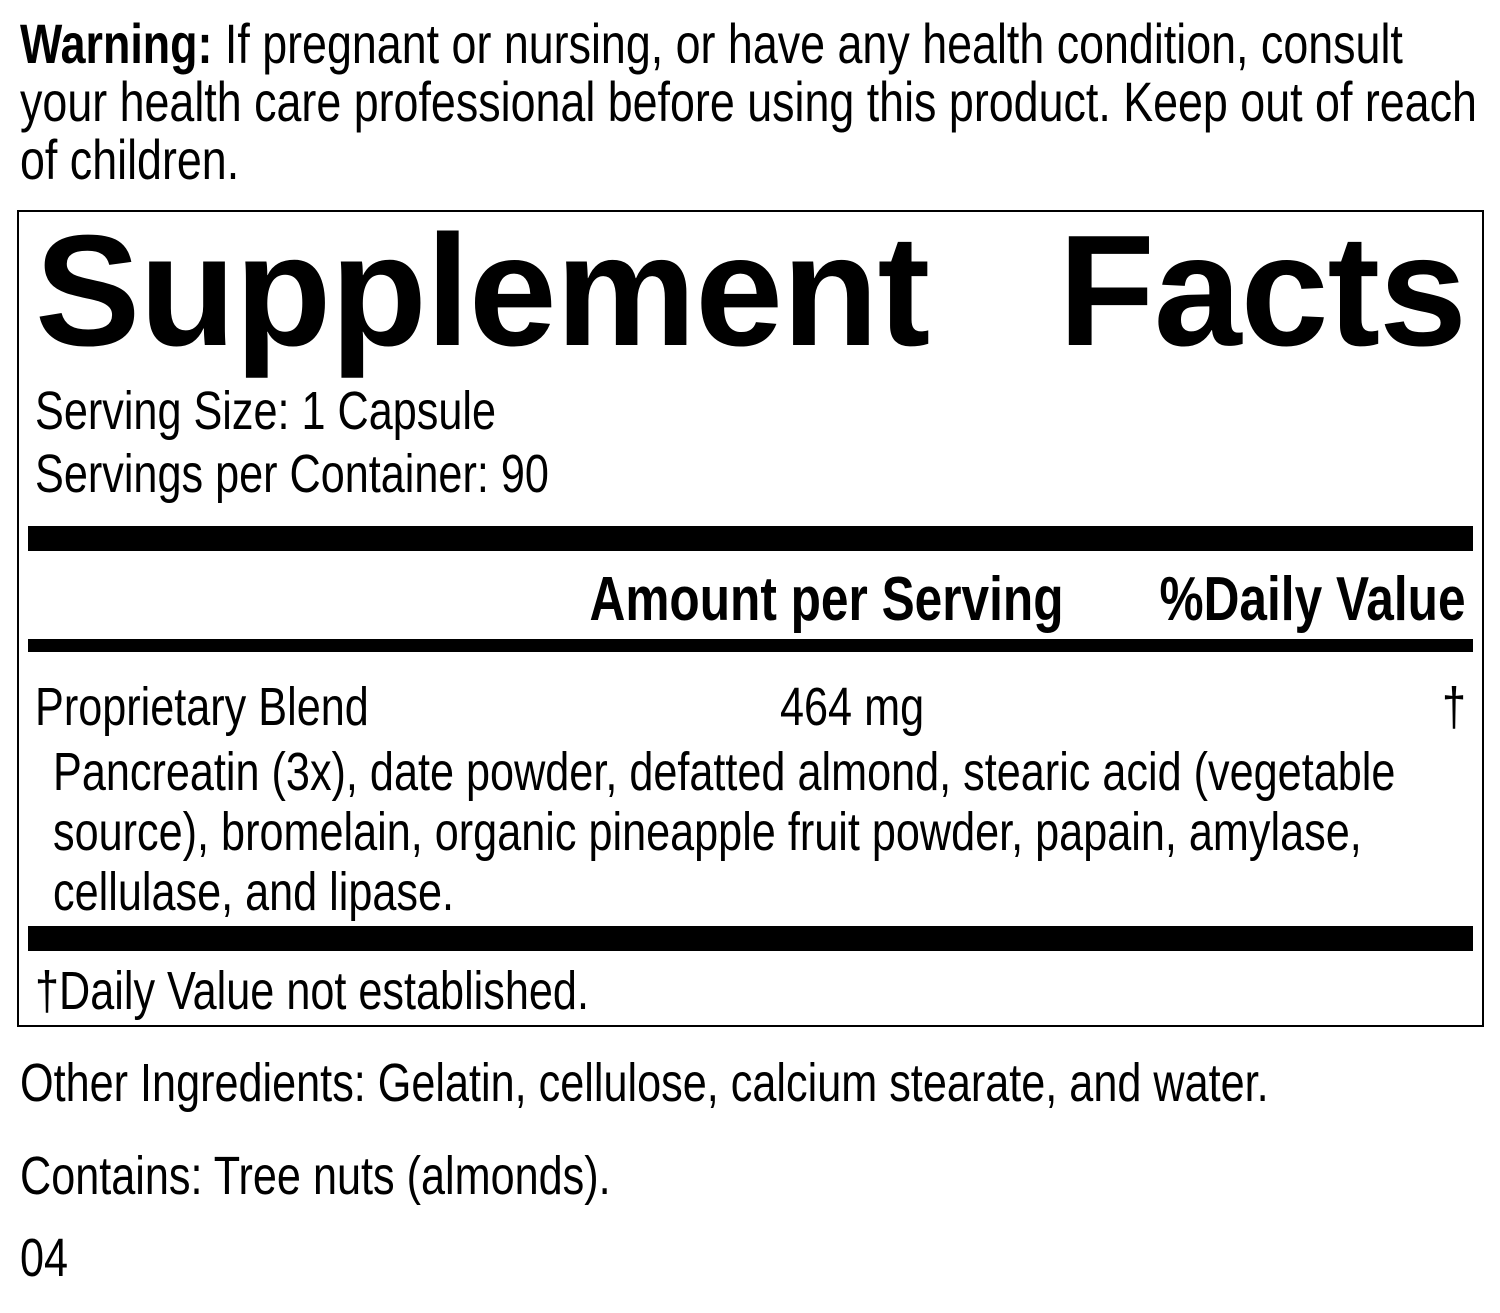 The image size is (1500, 1313). What do you see at coordinates (482, 291) in the screenshot?
I see `panel-title-word-supplement: Supplement` at bounding box center [482, 291].